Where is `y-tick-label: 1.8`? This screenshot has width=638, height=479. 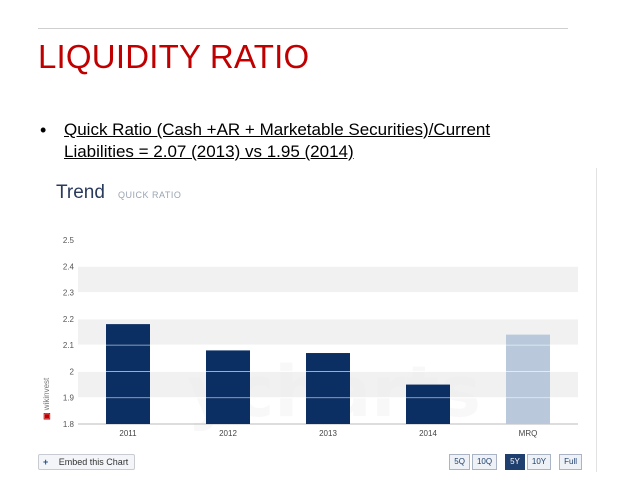
y-tick-label: 1.8 is located at coordinates (69, 424).